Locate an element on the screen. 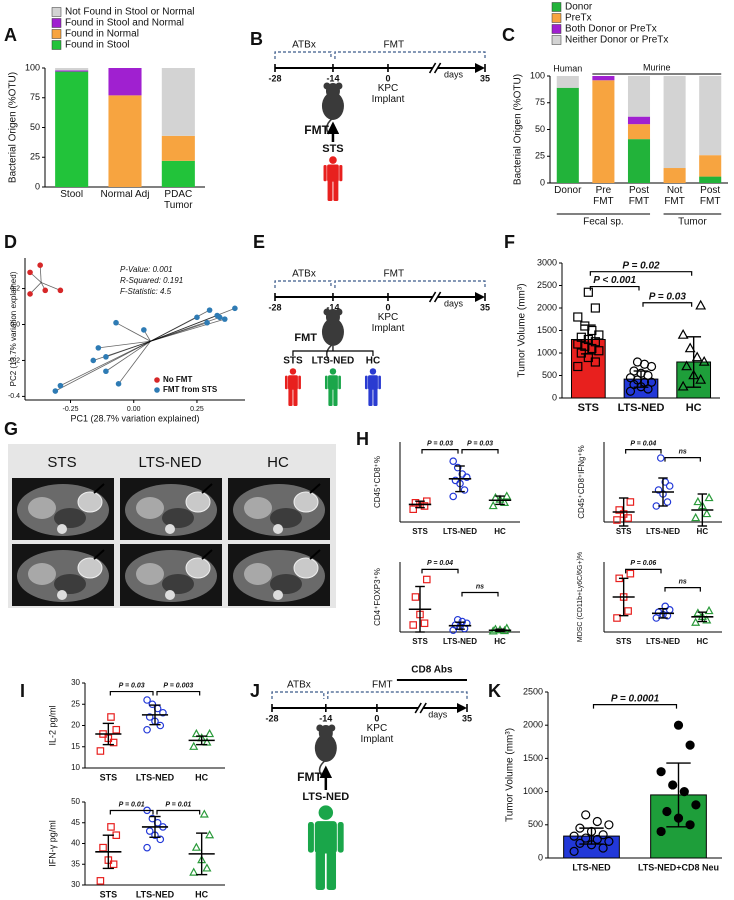 The width and height of the screenshot is (734, 900). y-tick-label: 40 is located at coordinates (75, 843).